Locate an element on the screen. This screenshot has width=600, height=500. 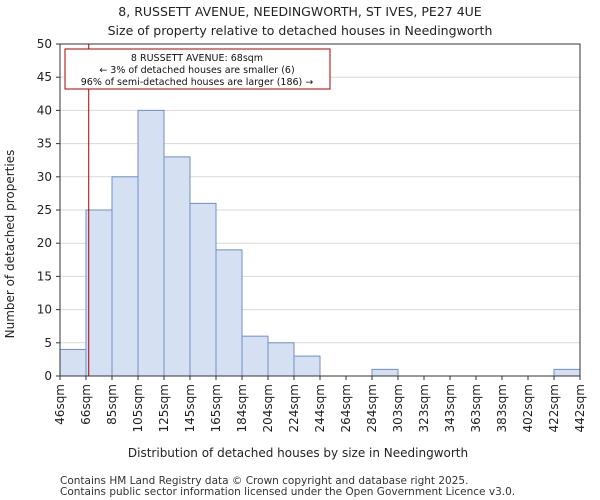
y-tick-label-5: 25 is located at coordinates (44, 210).